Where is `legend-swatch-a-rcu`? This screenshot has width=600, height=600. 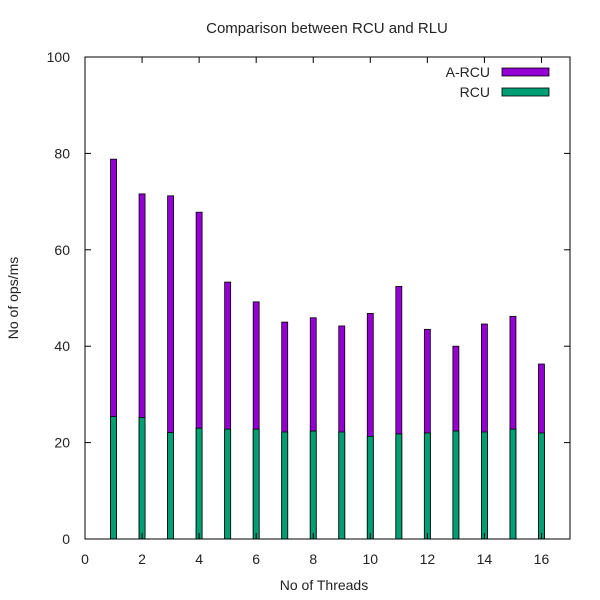 legend-swatch-a-rcu is located at coordinates (525, 72).